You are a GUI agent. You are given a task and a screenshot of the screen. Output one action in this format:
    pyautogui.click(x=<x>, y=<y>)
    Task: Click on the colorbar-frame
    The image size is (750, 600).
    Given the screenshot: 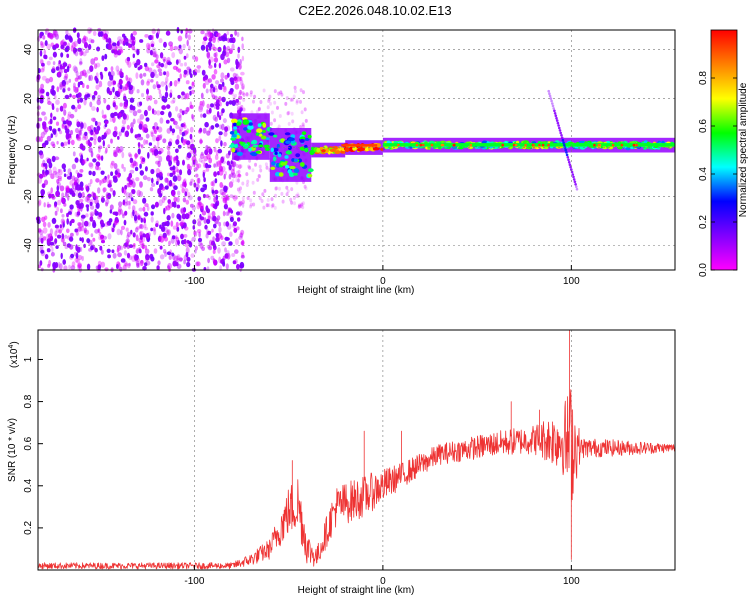 What is the action you would take?
    pyautogui.click(x=724, y=150)
    